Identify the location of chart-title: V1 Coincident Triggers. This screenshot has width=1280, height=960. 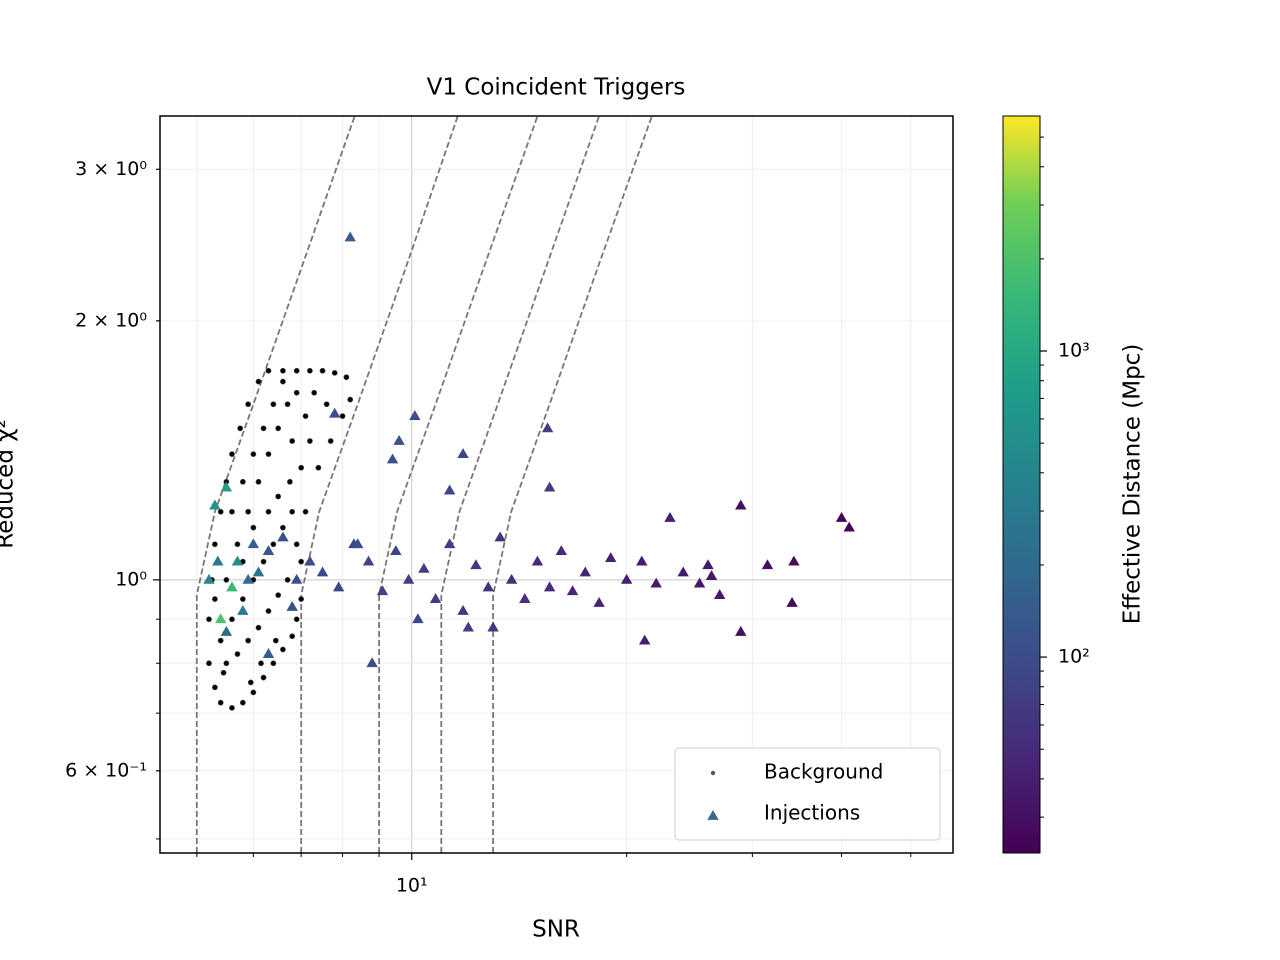
(556, 88).